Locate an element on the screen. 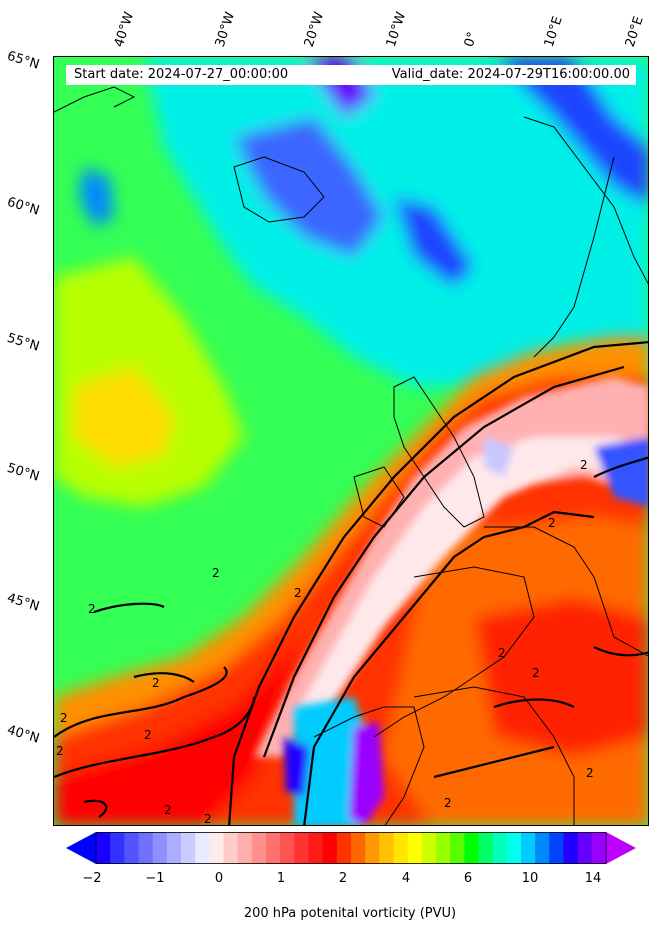 The width and height of the screenshot is (659, 936). colorbar-tick-label: 1 is located at coordinates (281, 878).